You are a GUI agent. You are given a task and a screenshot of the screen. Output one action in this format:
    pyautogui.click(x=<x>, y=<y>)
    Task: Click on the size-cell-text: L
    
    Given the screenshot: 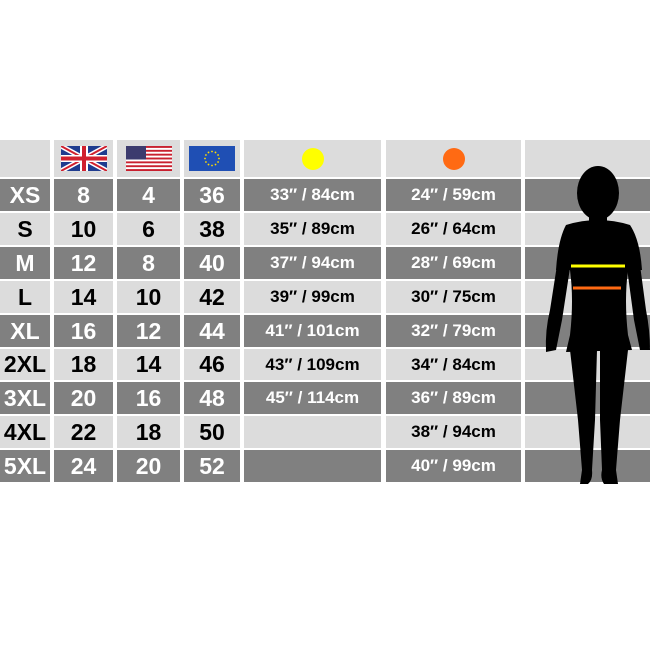 What is the action you would take?
    pyautogui.click(x=25, y=296)
    